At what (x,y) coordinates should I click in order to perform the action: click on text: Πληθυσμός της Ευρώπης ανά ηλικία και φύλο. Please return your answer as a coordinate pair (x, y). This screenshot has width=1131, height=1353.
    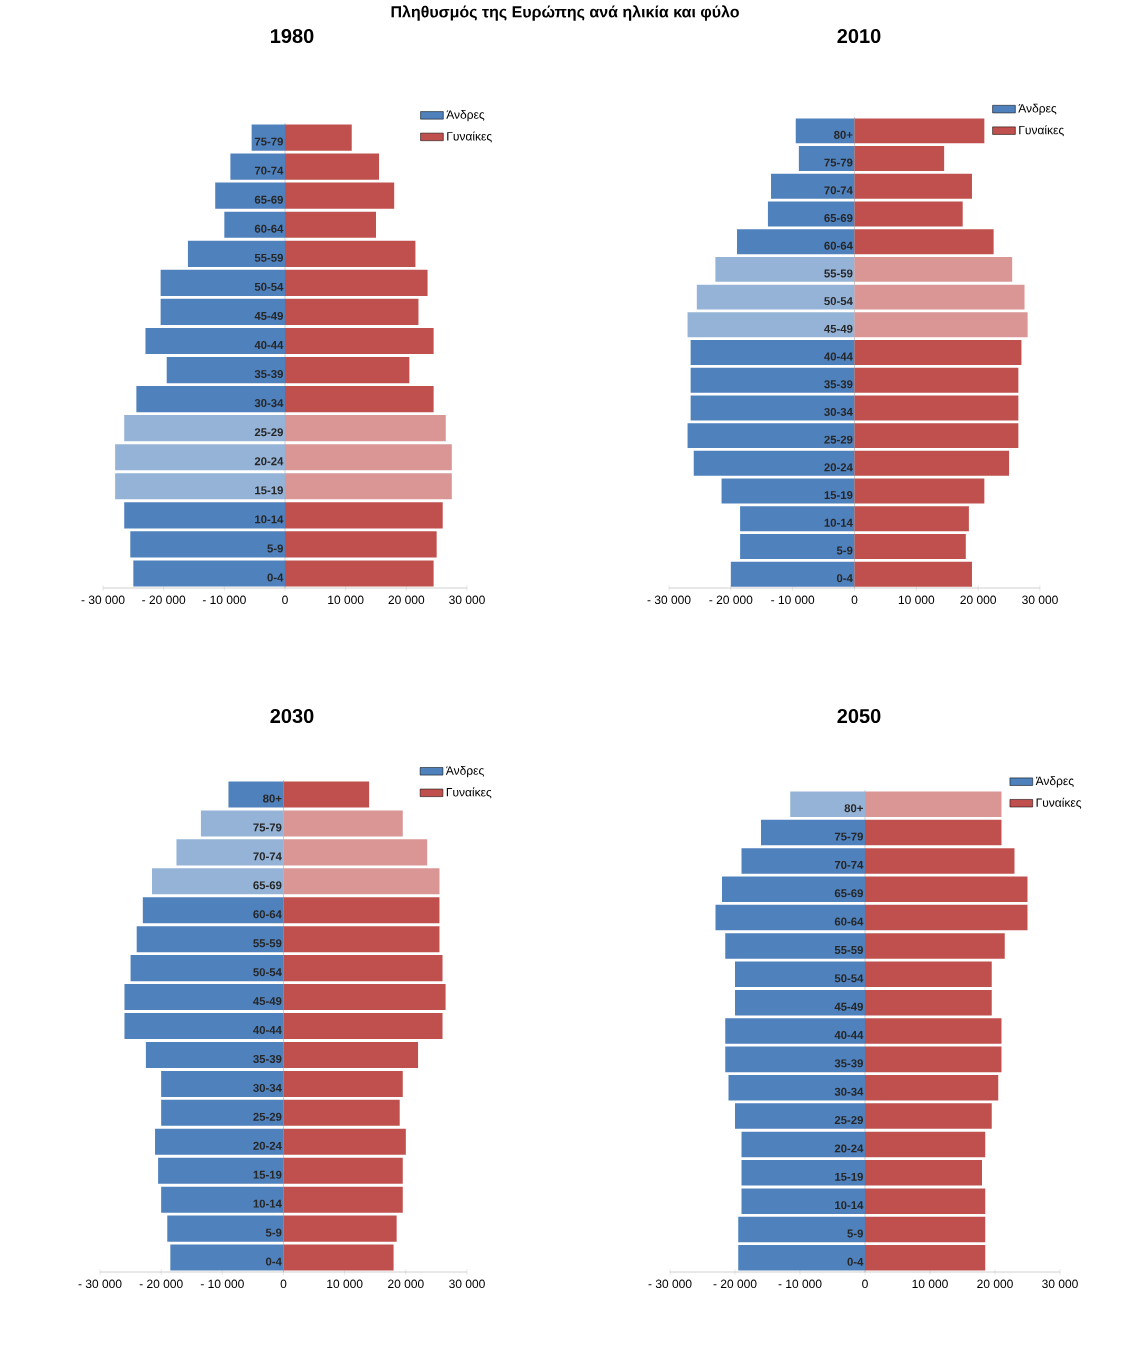
    Looking at the image, I should click on (565, 13).